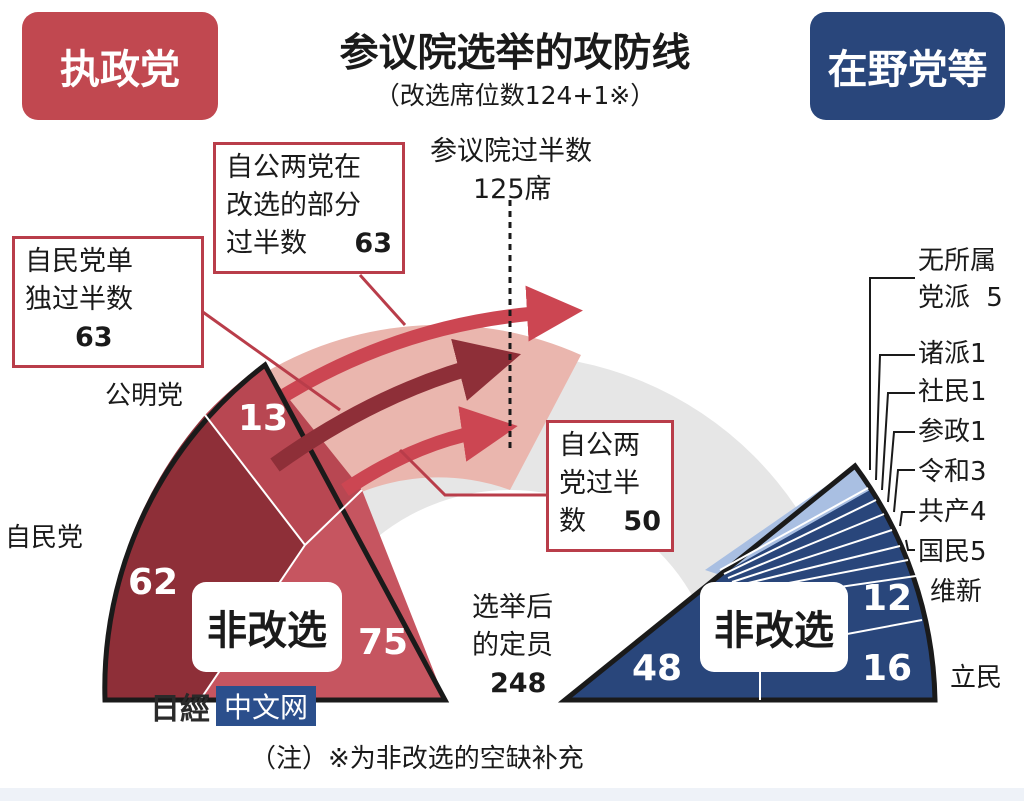 The height and width of the screenshot is (801, 1024). I want to click on callout-line: 自公两, so click(599, 445).